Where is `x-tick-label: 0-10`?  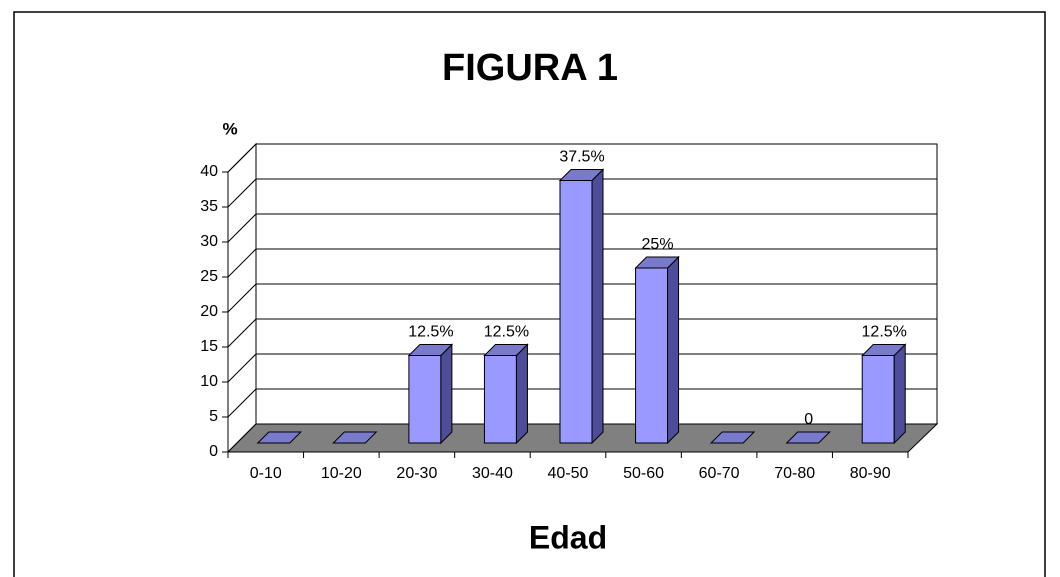 x-tick-label: 0-10 is located at coordinates (266, 473).